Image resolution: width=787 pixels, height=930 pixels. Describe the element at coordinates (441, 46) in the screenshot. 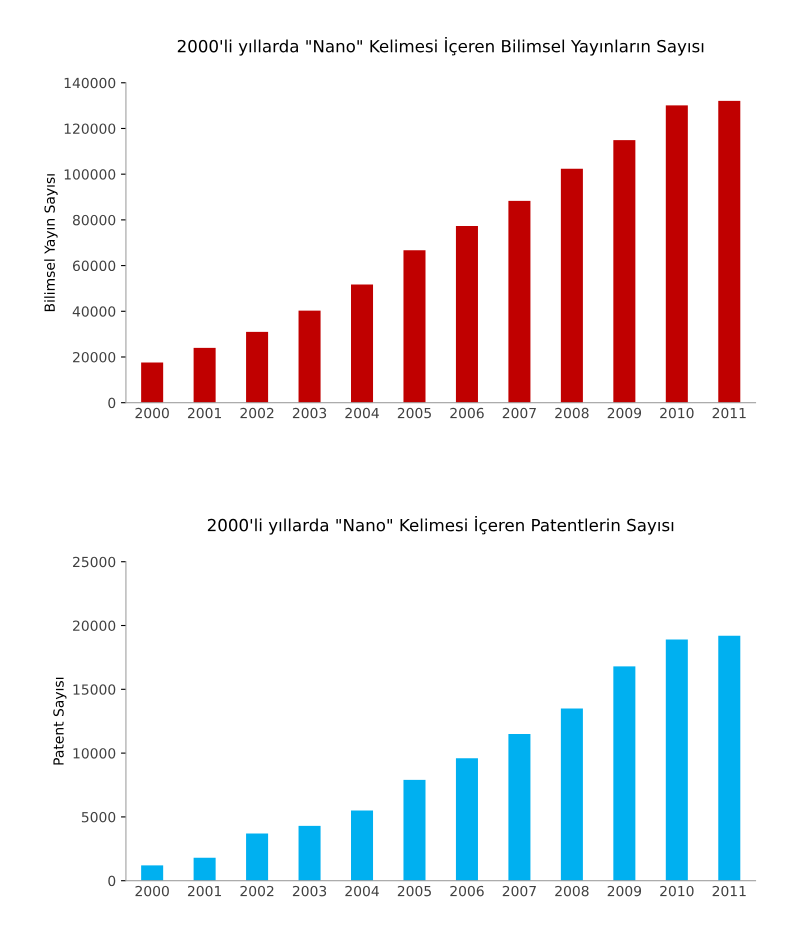

I see `chart-title: 2000'li yıllarda "Nano" Kelimesi İçeren Bilimsel Yayınların Sayısı` at that location.